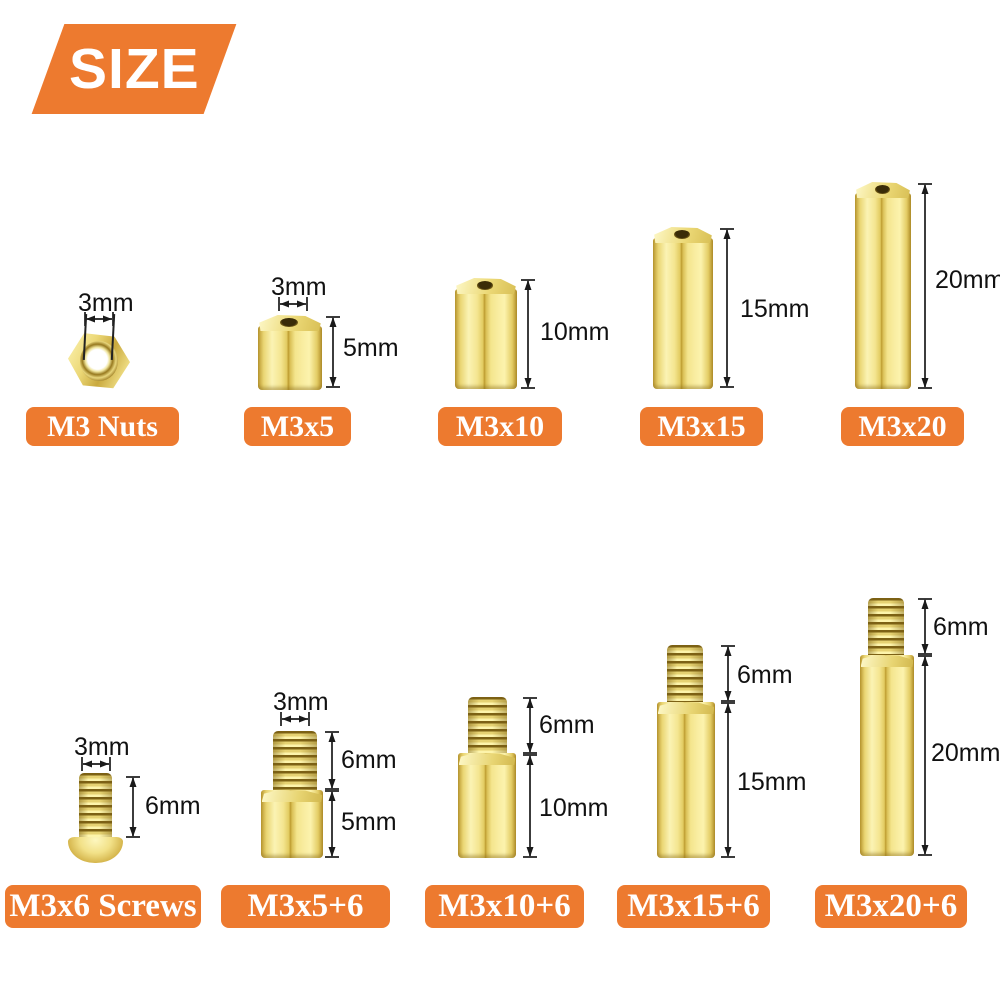 This screenshot has width=1000, height=1000. What do you see at coordinates (775, 309) in the screenshot?
I see `dim-height-label: 15mm` at bounding box center [775, 309].